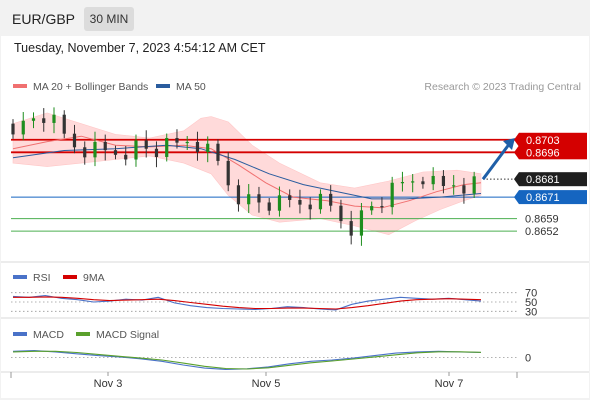  Describe the element at coordinates (42, 278) in the screenshot. I see `rsi-legend: RSI` at that location.